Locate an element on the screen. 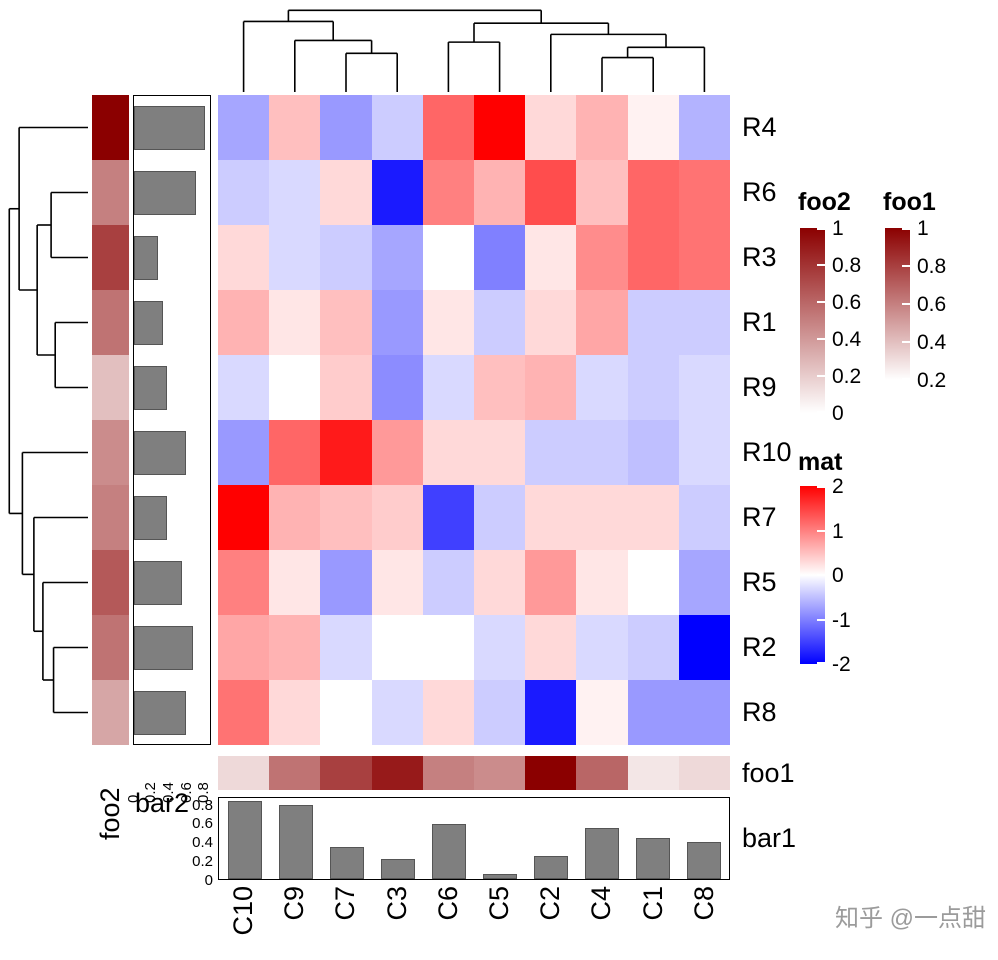 The image size is (998, 960). column-labels: C10 C9 C7 C3 C6 C5 C2 C4 C1 C8 is located at coordinates (474, 919).